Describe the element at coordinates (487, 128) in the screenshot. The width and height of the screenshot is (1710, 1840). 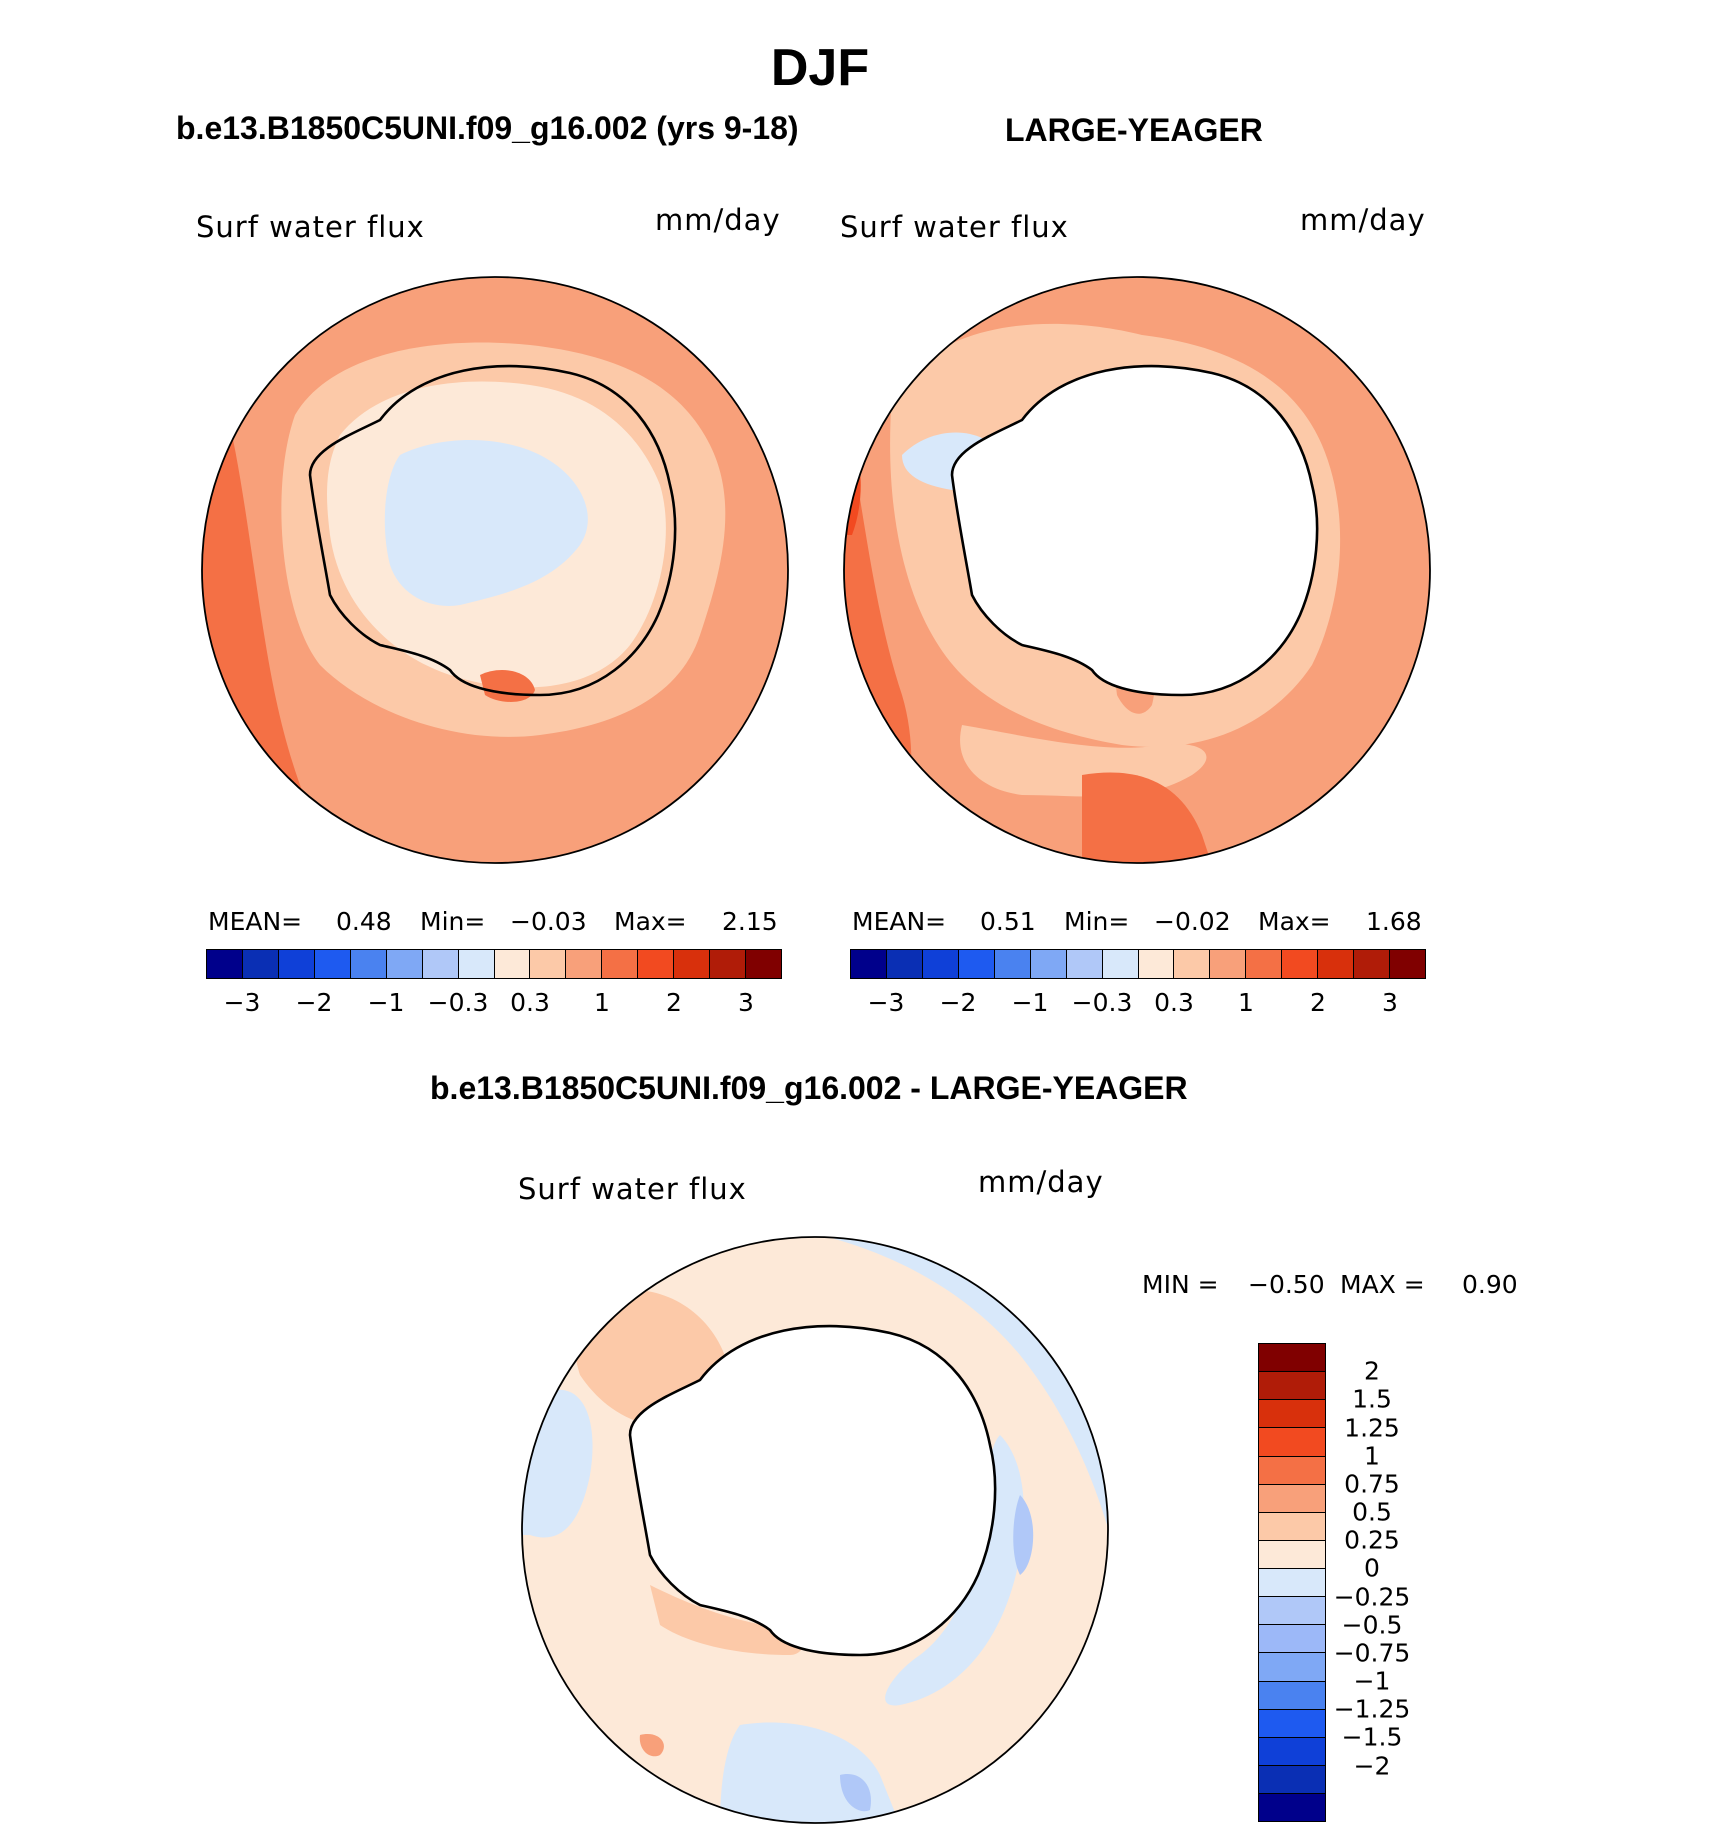
I see `left-case-title: b.e13.B1850C5UNI.f09_g16.002 (yrs 9-18)` at that location.